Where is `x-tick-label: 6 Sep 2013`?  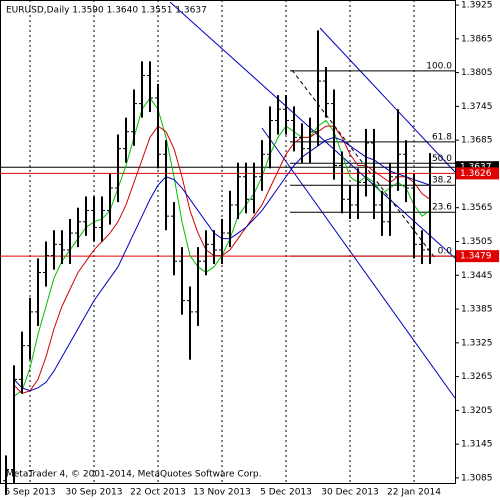
x-tick-label: 6 Sep 2013 is located at coordinates (29, 493).